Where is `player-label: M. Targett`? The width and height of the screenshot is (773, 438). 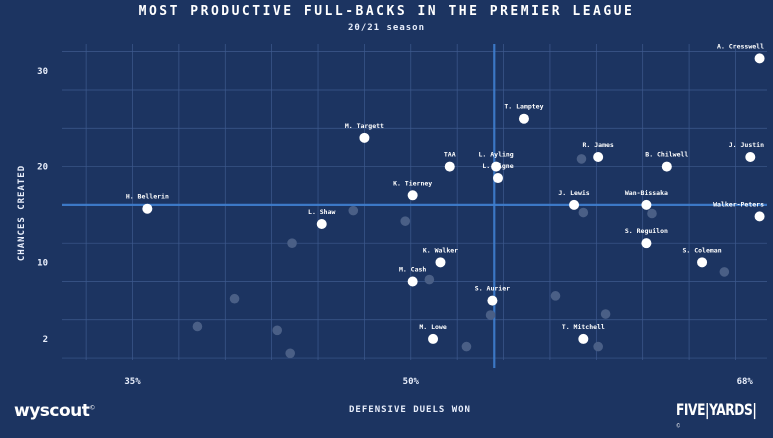
player-label: M. Targett is located at coordinates (364, 126).